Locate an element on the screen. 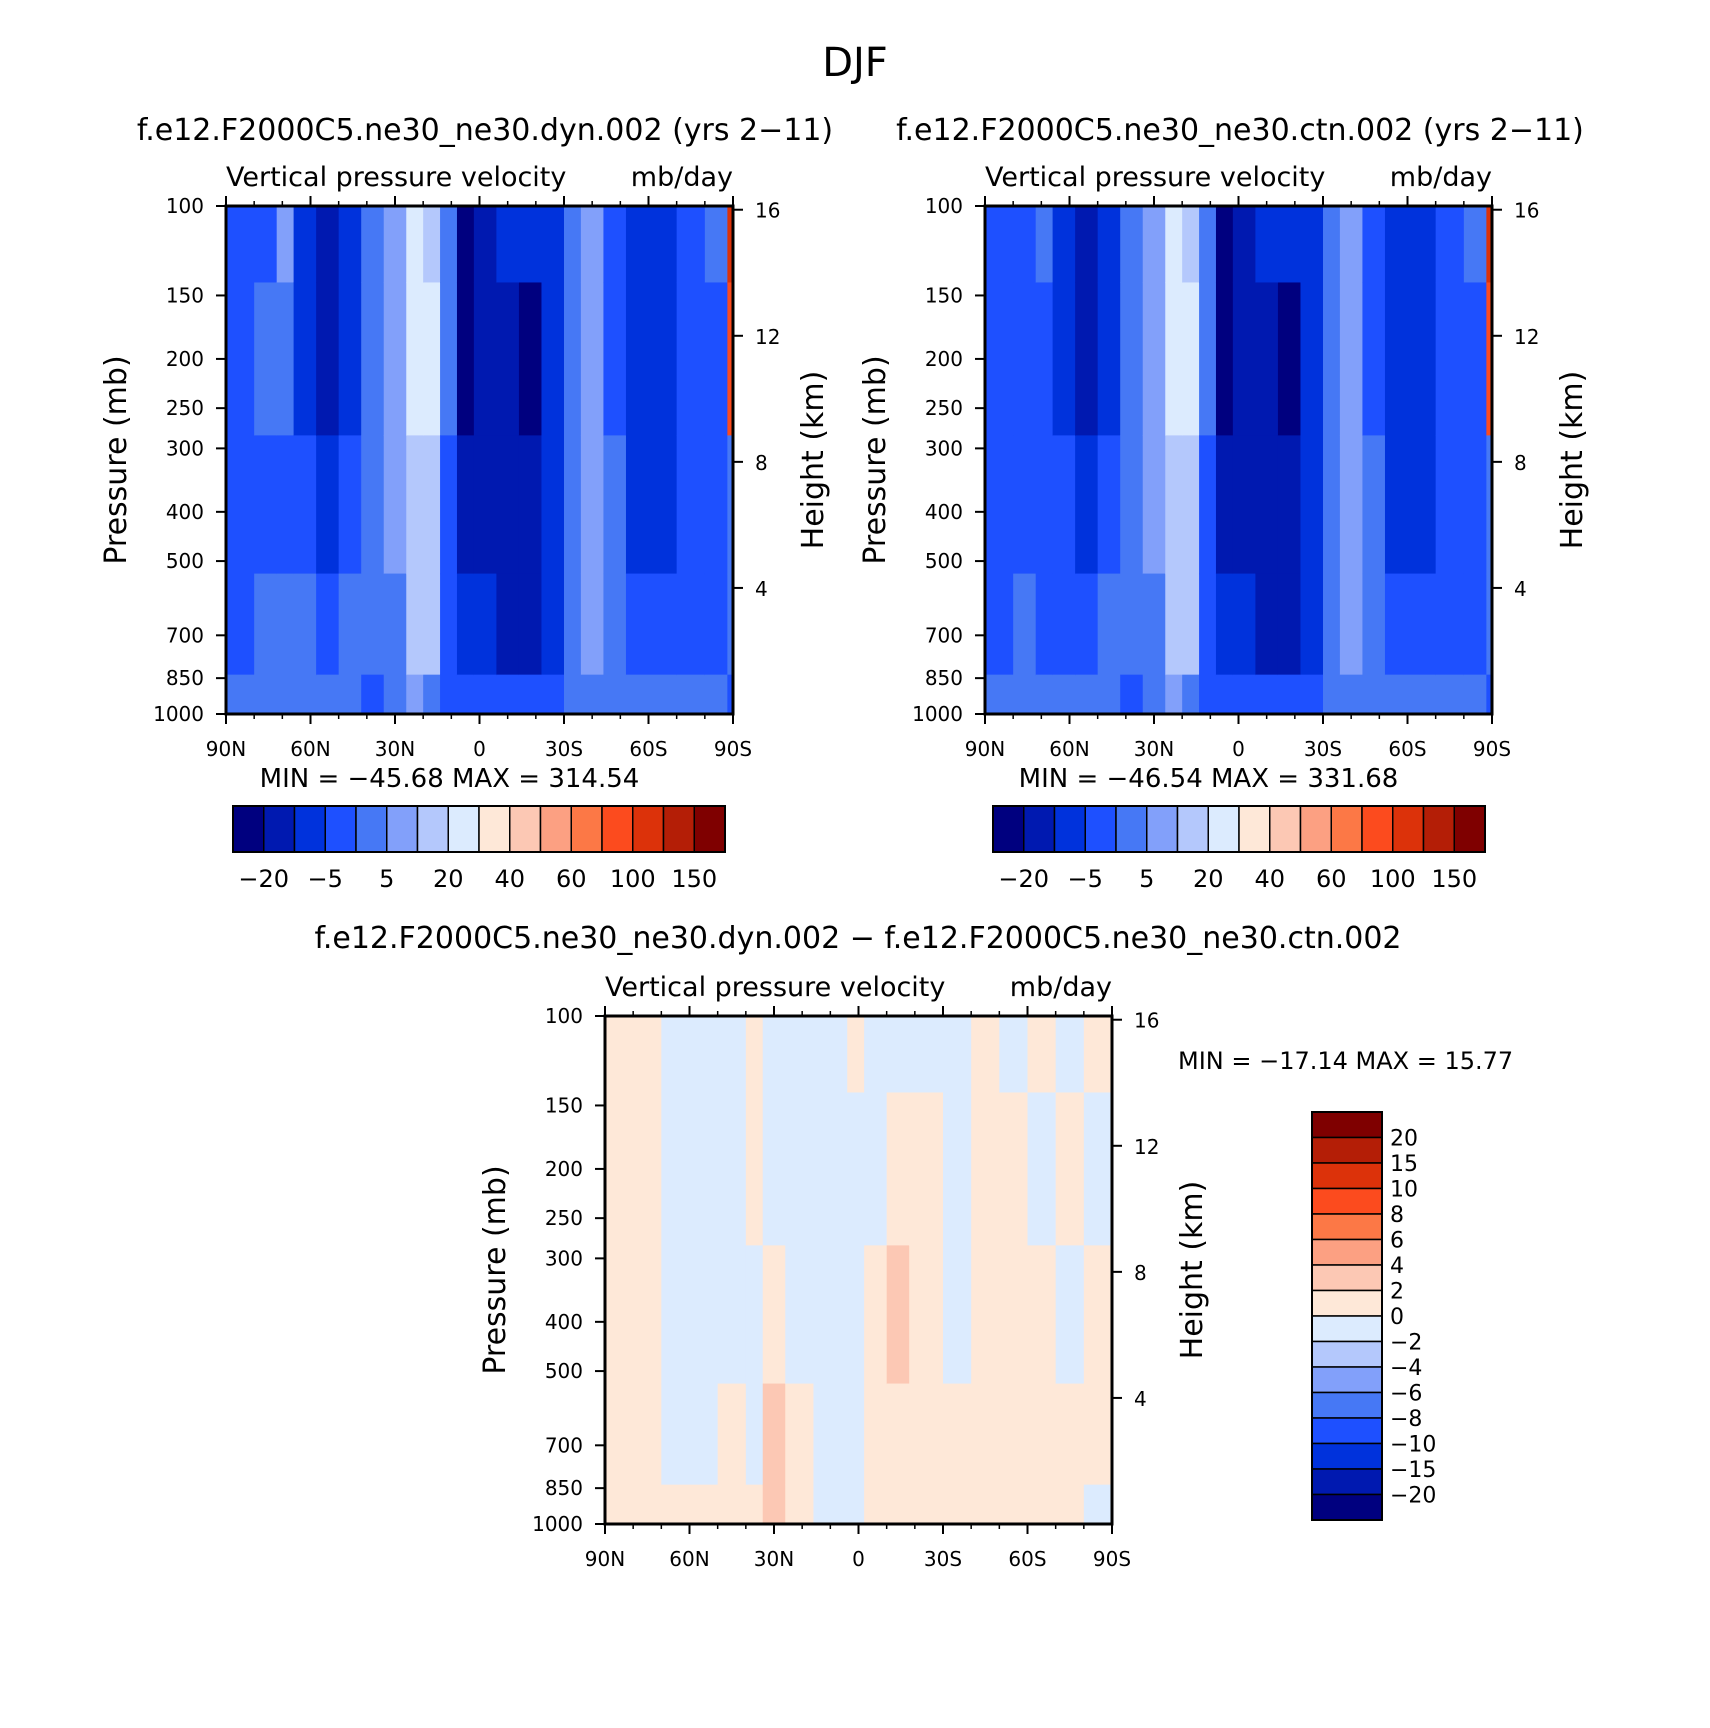 Image resolution: width=1710 pixels, height=1728 pixels. y-tick-label: 400 is located at coordinates (564, 1322).